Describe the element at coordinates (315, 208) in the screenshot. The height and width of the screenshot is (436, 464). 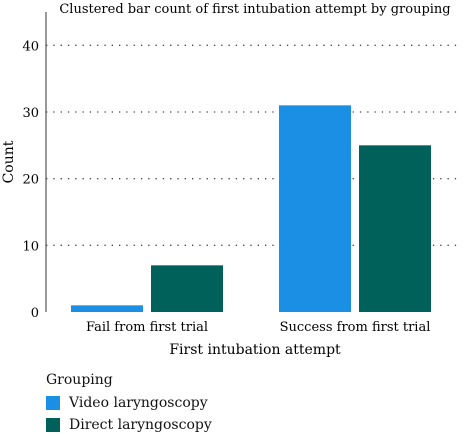
I see `bar-video-success` at that location.